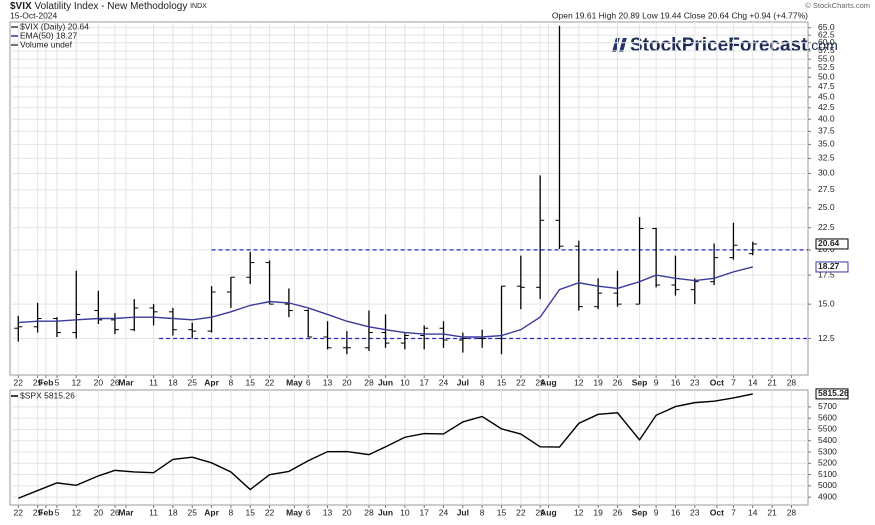 The height and width of the screenshot is (525, 875). I want to click on y-tick-label: 5300, so click(827, 451).